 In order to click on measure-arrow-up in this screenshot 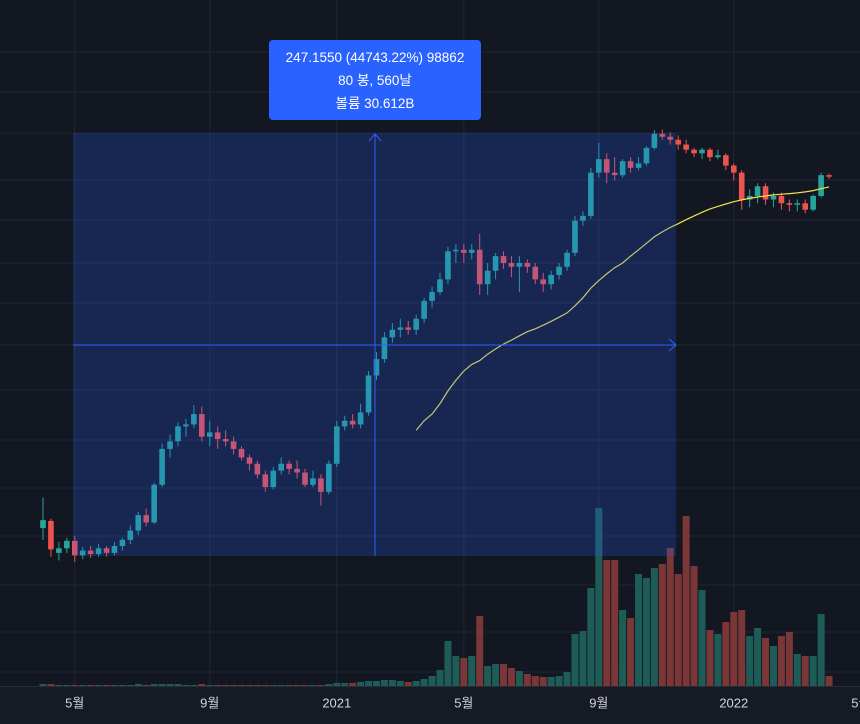, I will do `click(375, 137)`.